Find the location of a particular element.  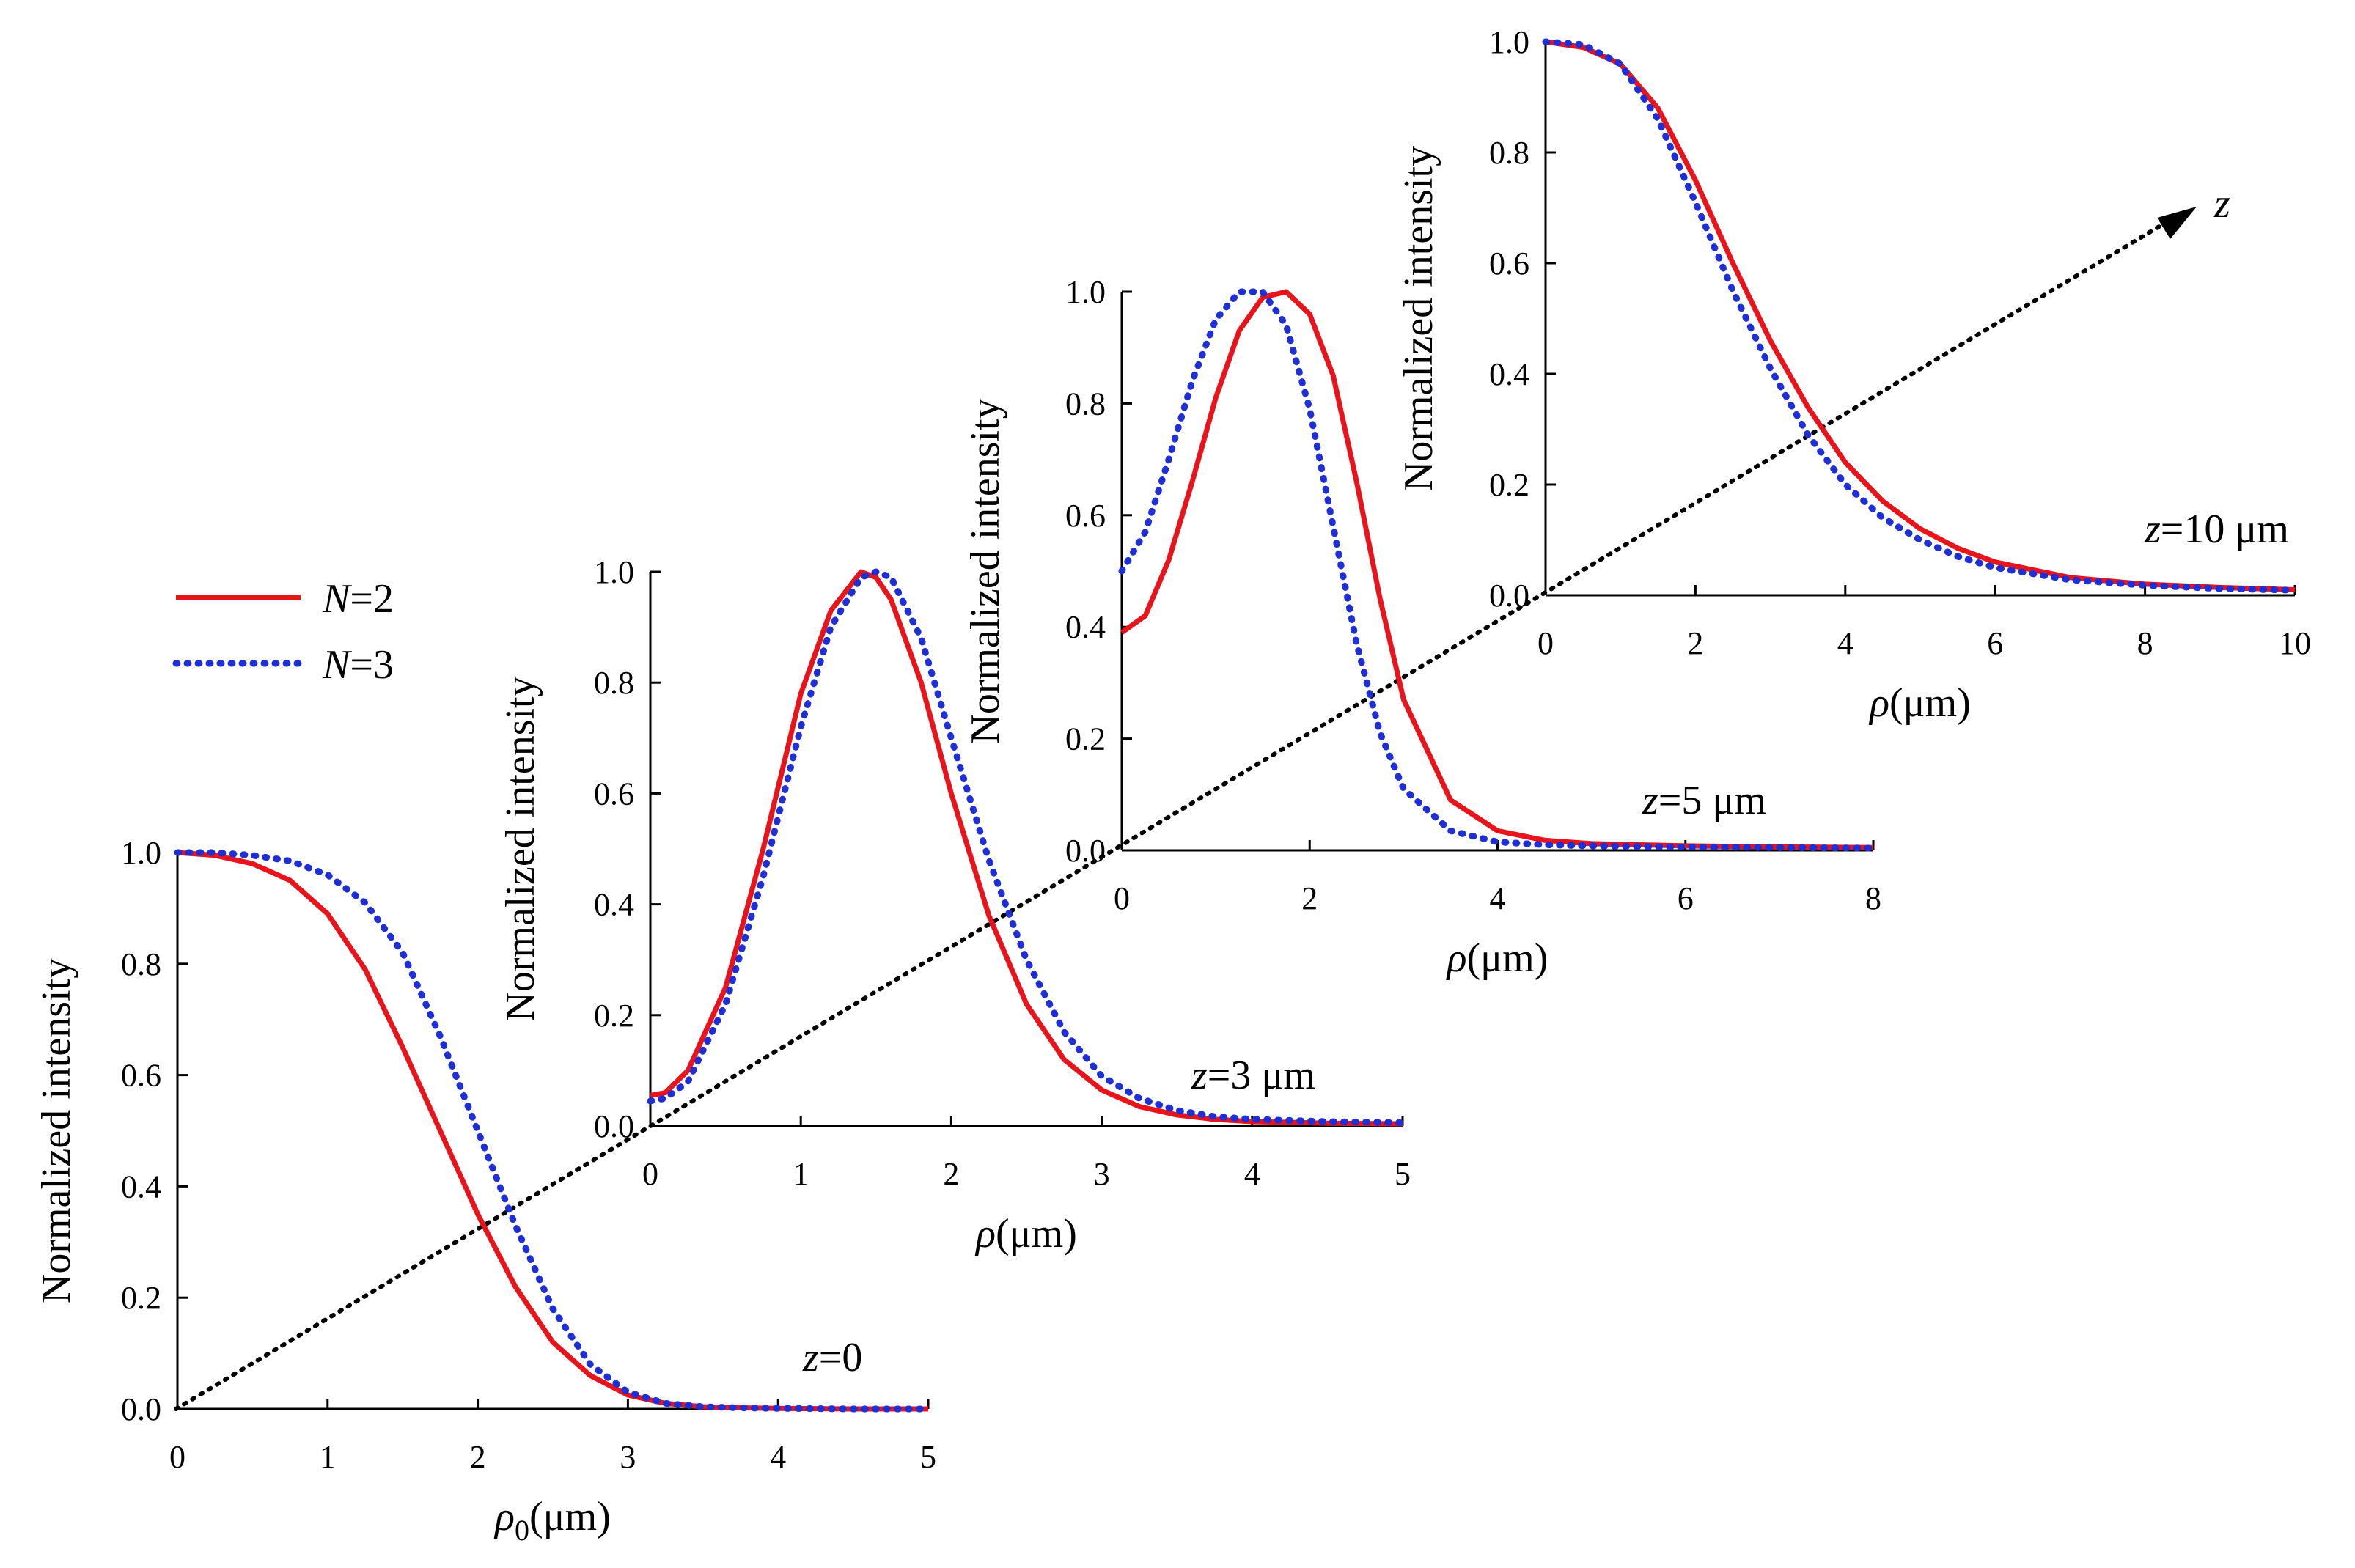

x-axis-title: ρ0(μm) is located at coordinates (552, 1520).